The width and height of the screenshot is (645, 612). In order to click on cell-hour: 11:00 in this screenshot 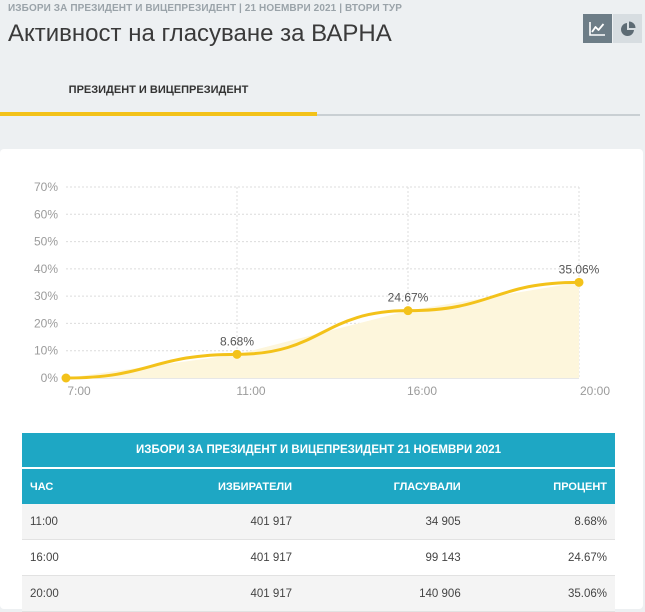, I will do `click(84, 522)`.